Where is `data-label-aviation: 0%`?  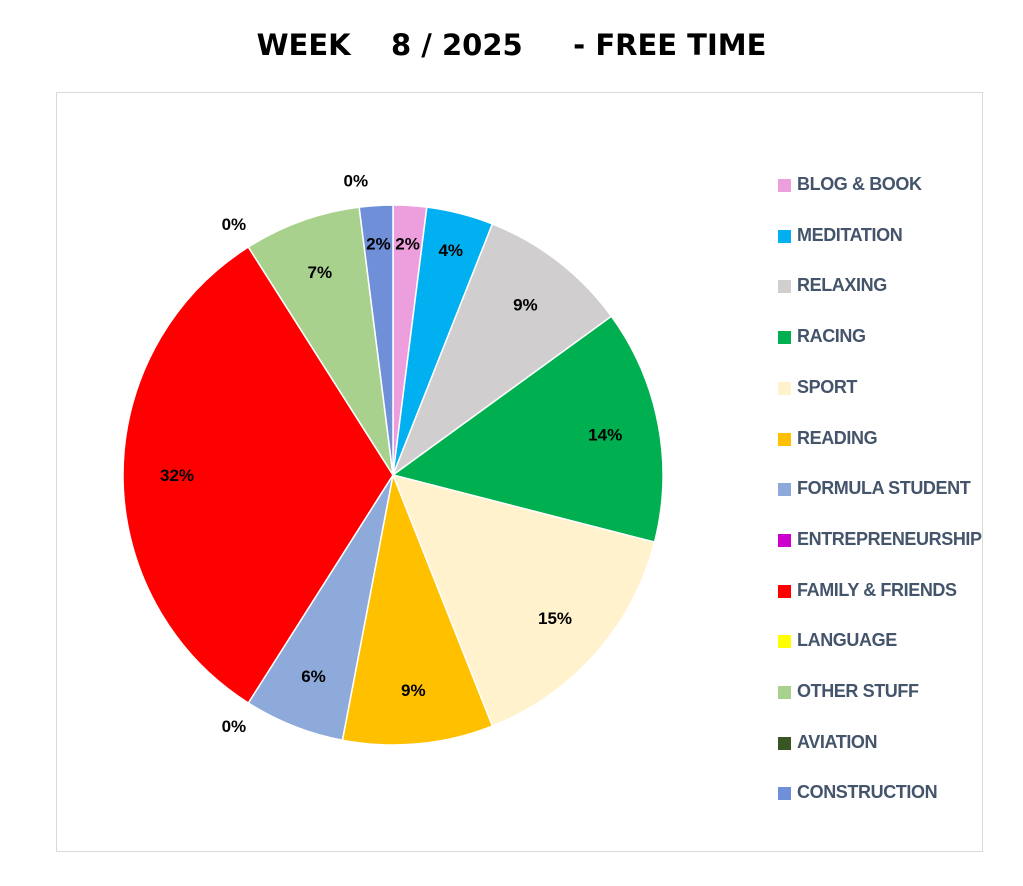
data-label-aviation: 0% is located at coordinates (355, 180).